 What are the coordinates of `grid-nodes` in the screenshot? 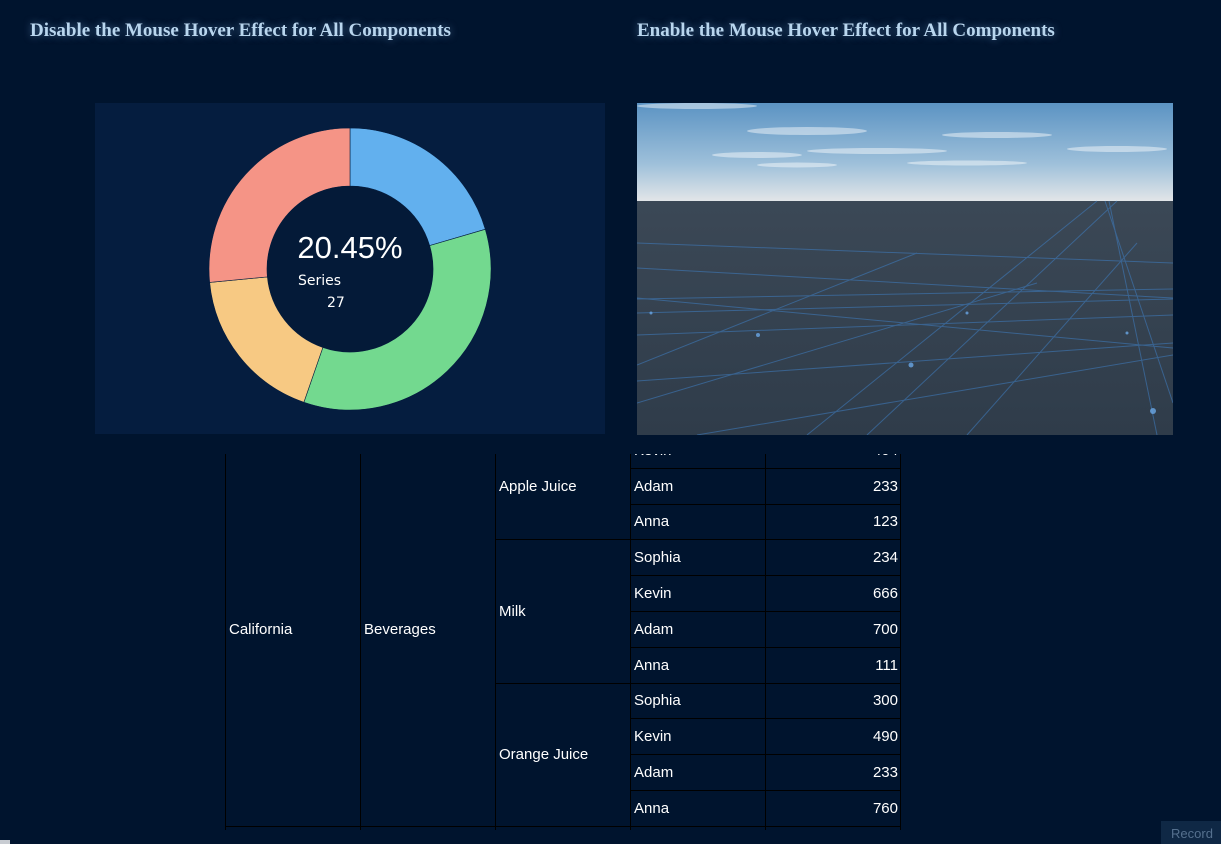 It's located at (902, 362).